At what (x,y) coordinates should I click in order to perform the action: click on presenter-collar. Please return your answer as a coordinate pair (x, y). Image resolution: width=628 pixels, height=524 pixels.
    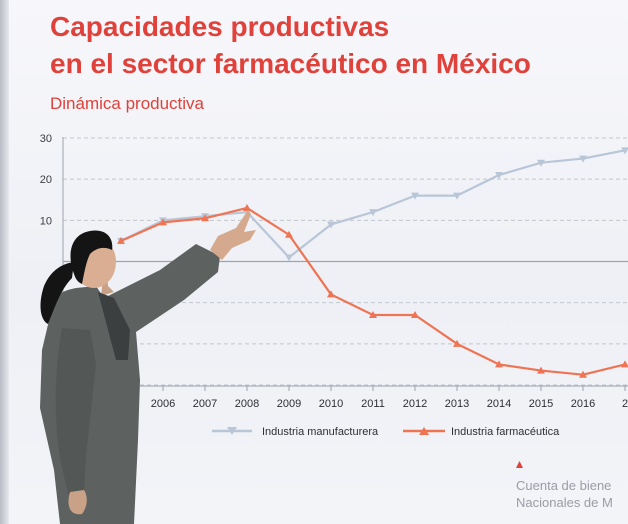
    Looking at the image, I should click on (114, 326).